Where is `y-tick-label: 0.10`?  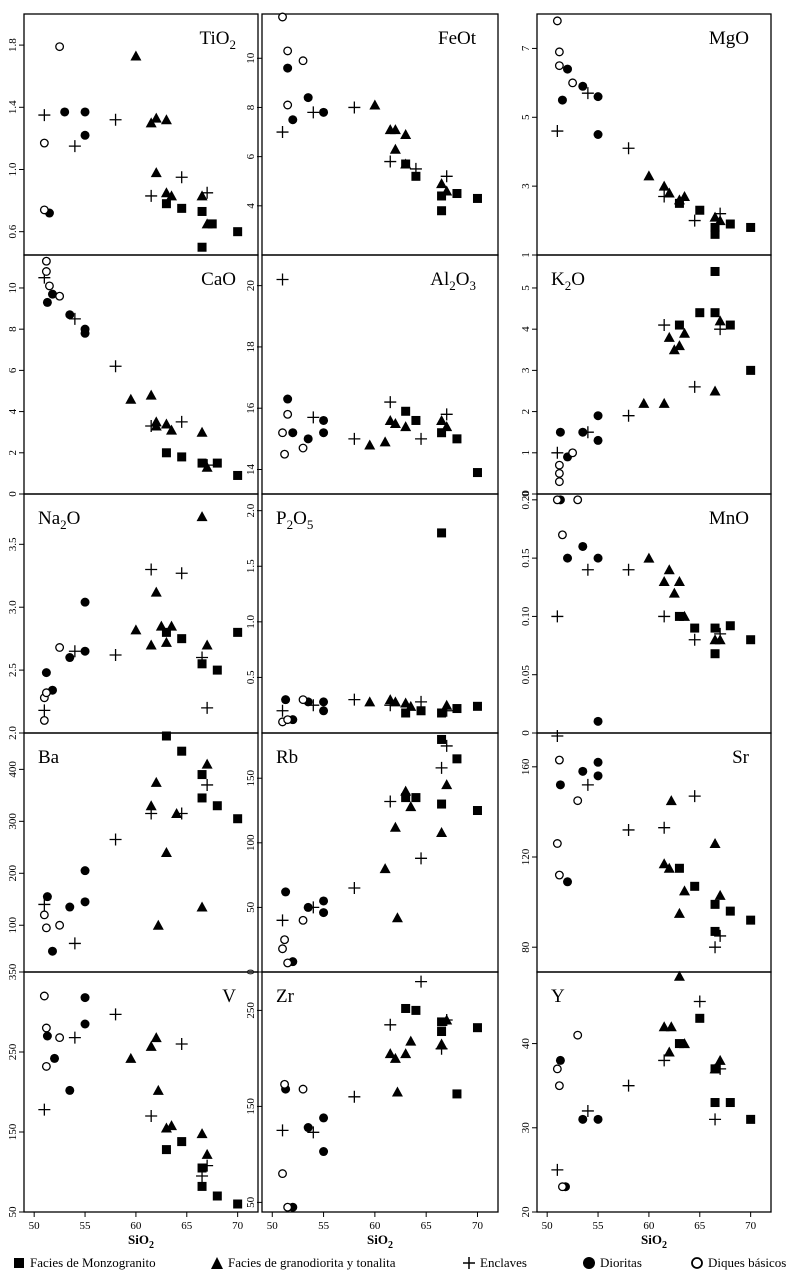
y-tick-label: 0.10 is located at coordinates (526, 616).